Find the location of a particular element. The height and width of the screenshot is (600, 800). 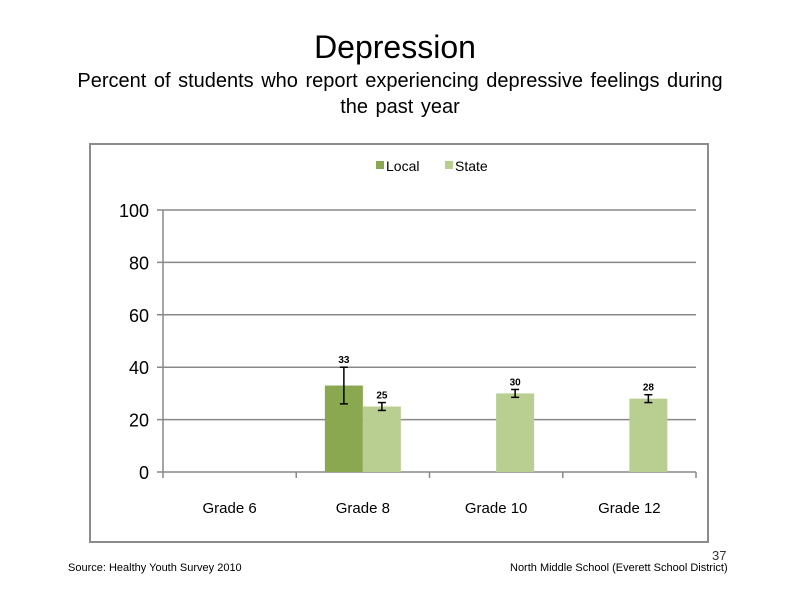

legend-label-state: State is located at coordinates (471, 166).